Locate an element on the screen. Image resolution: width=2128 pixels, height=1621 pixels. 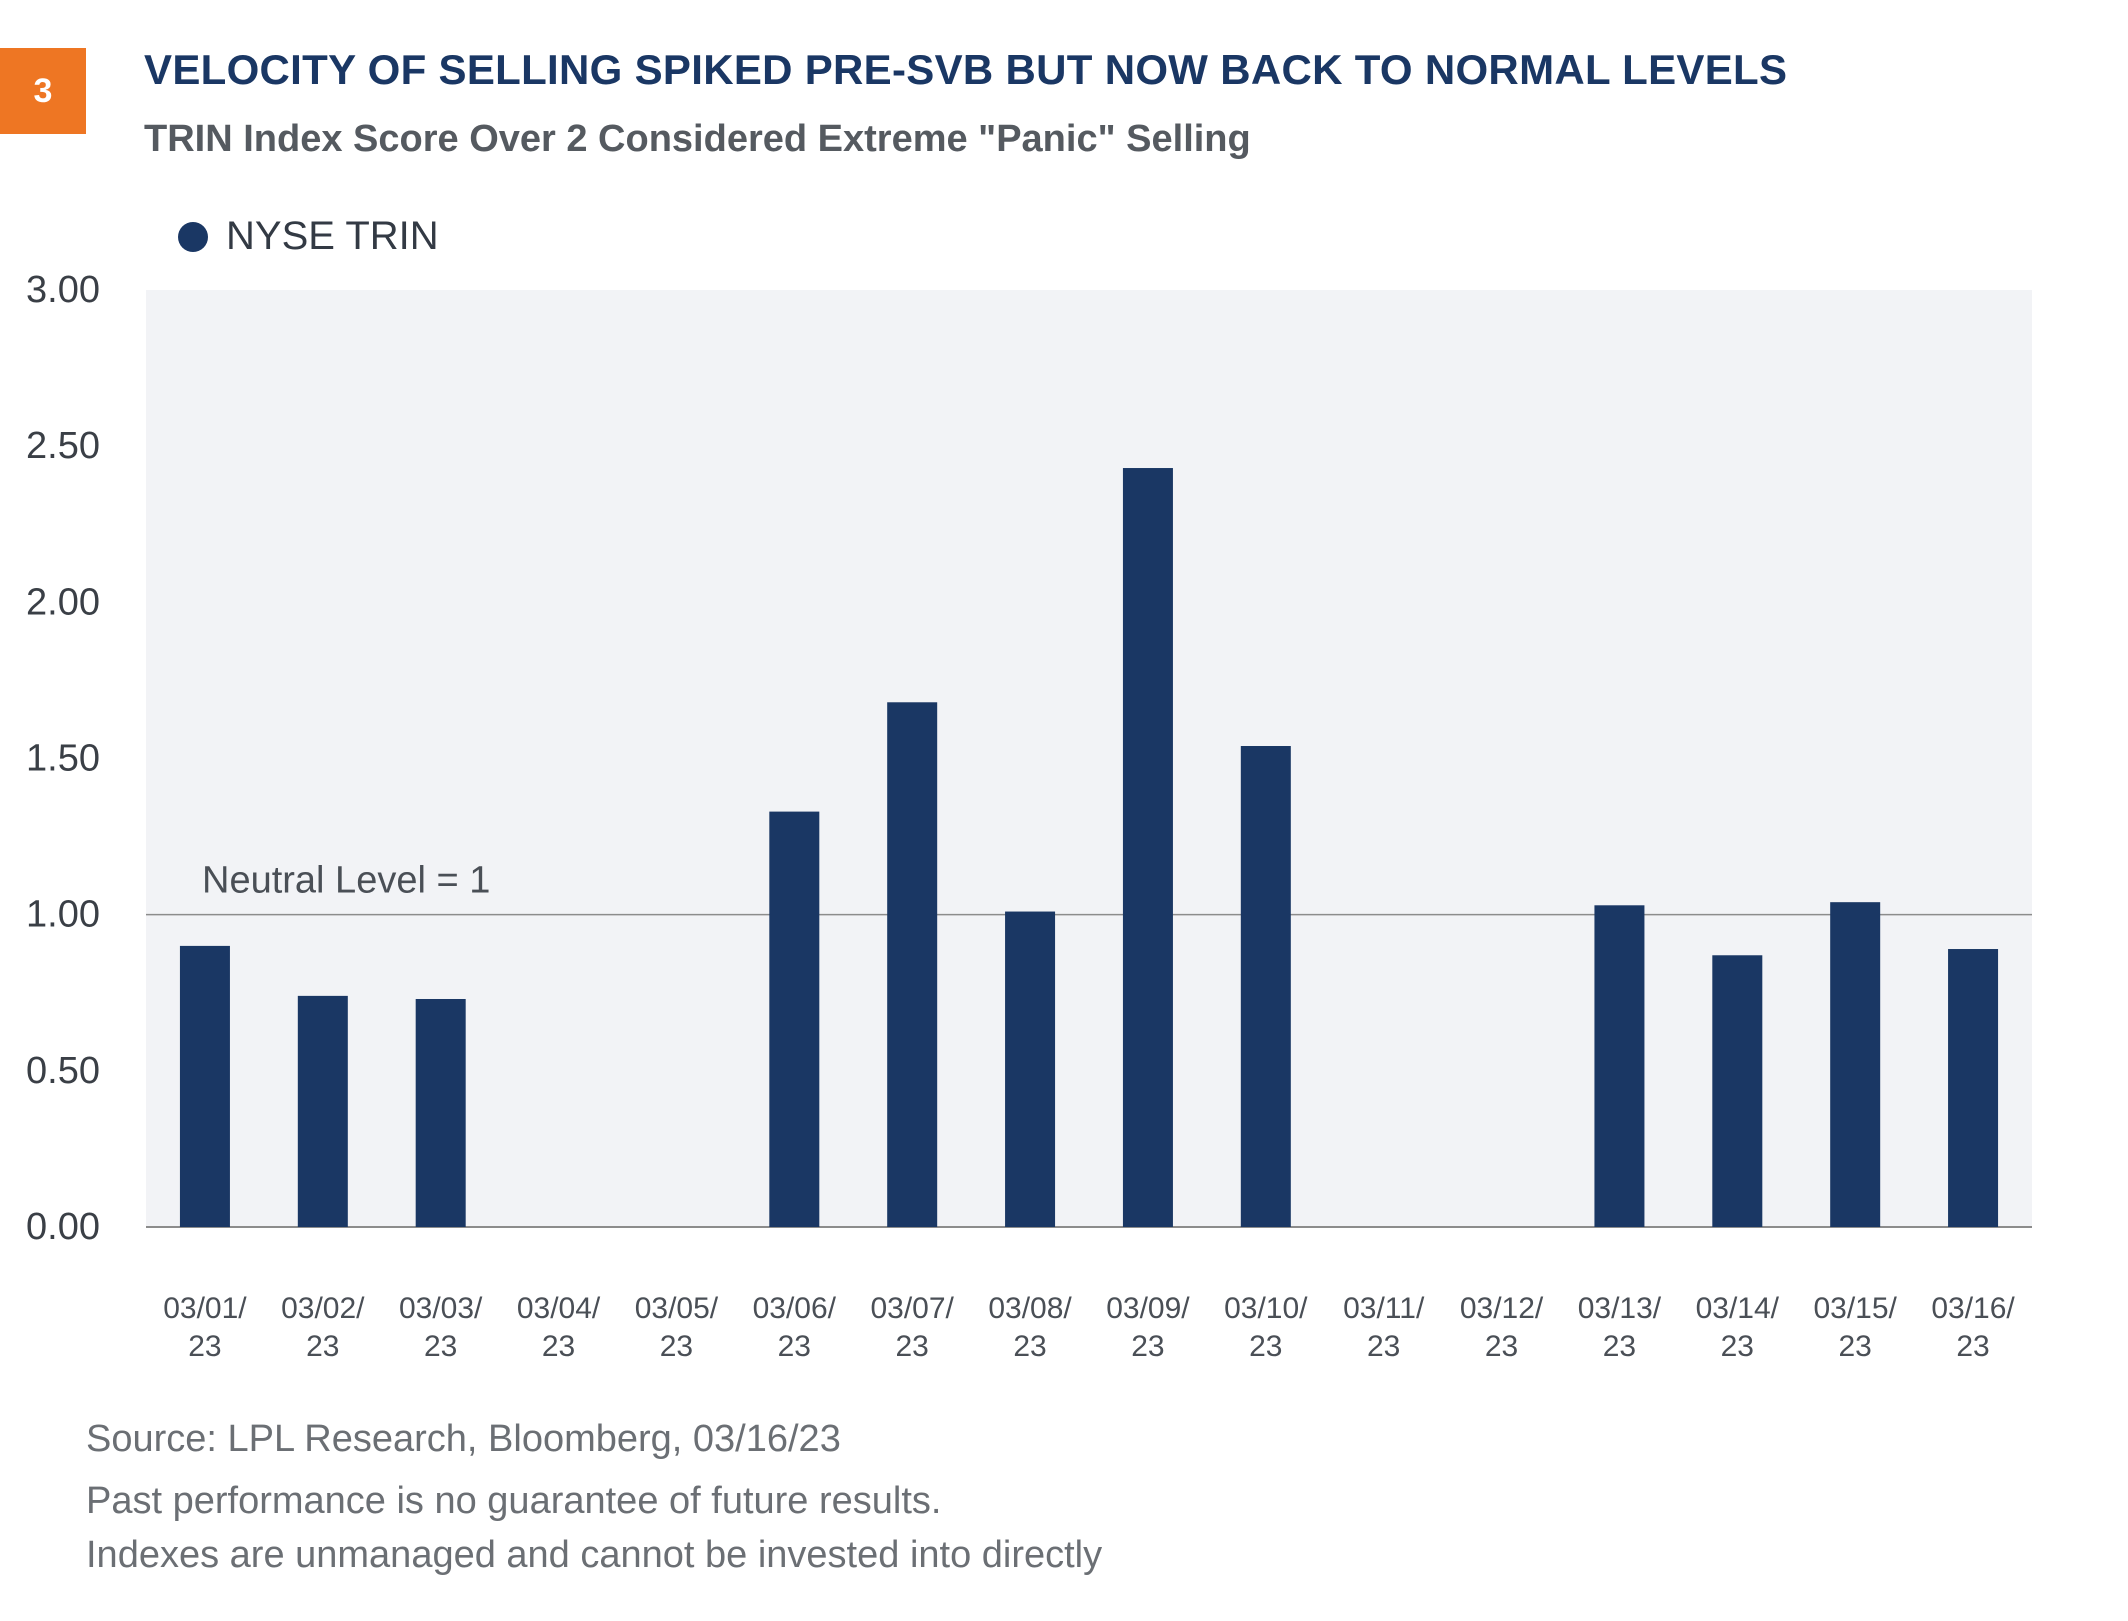
x-tick-label: 03/15/23 is located at coordinates (1855, 1327).